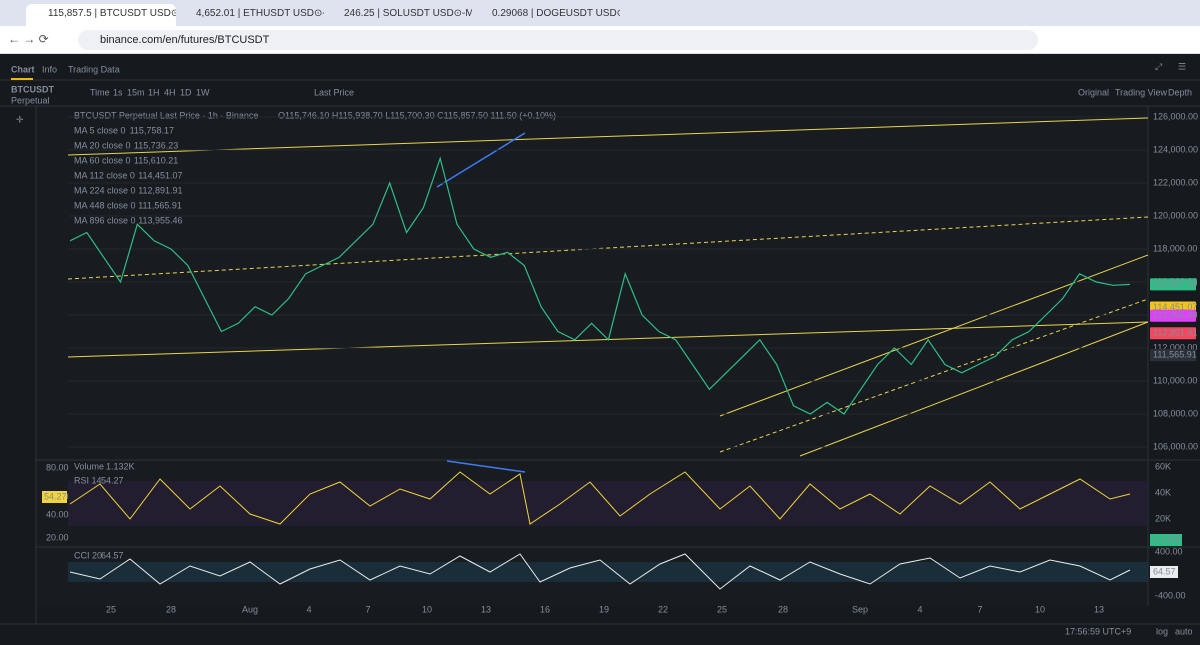 This screenshot has width=1200, height=645. What do you see at coordinates (186, 92) in the screenshot?
I see `interval-button: 1D` at bounding box center [186, 92].